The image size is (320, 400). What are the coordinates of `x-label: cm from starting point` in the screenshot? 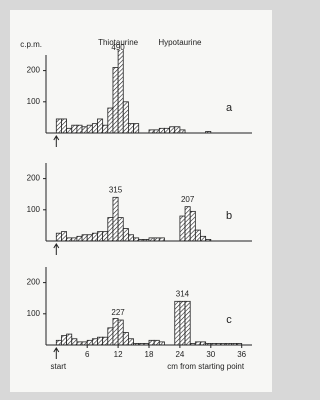 It's located at (206, 366).